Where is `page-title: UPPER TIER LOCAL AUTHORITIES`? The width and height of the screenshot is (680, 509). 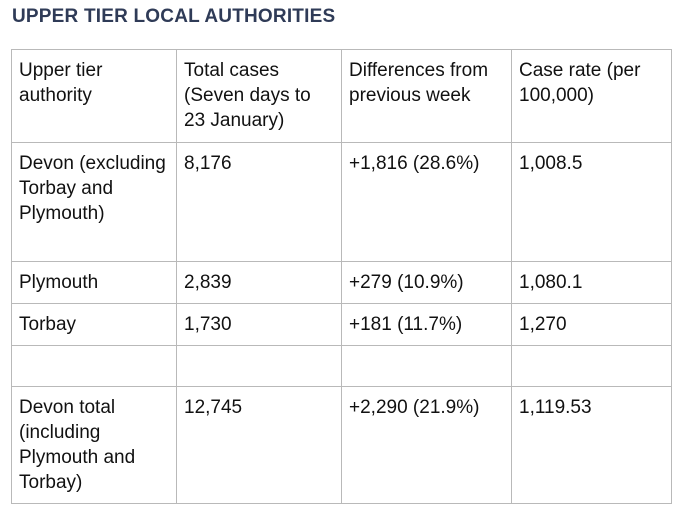
page-title: UPPER TIER LOCAL AUTHORITIES is located at coordinates (174, 16).